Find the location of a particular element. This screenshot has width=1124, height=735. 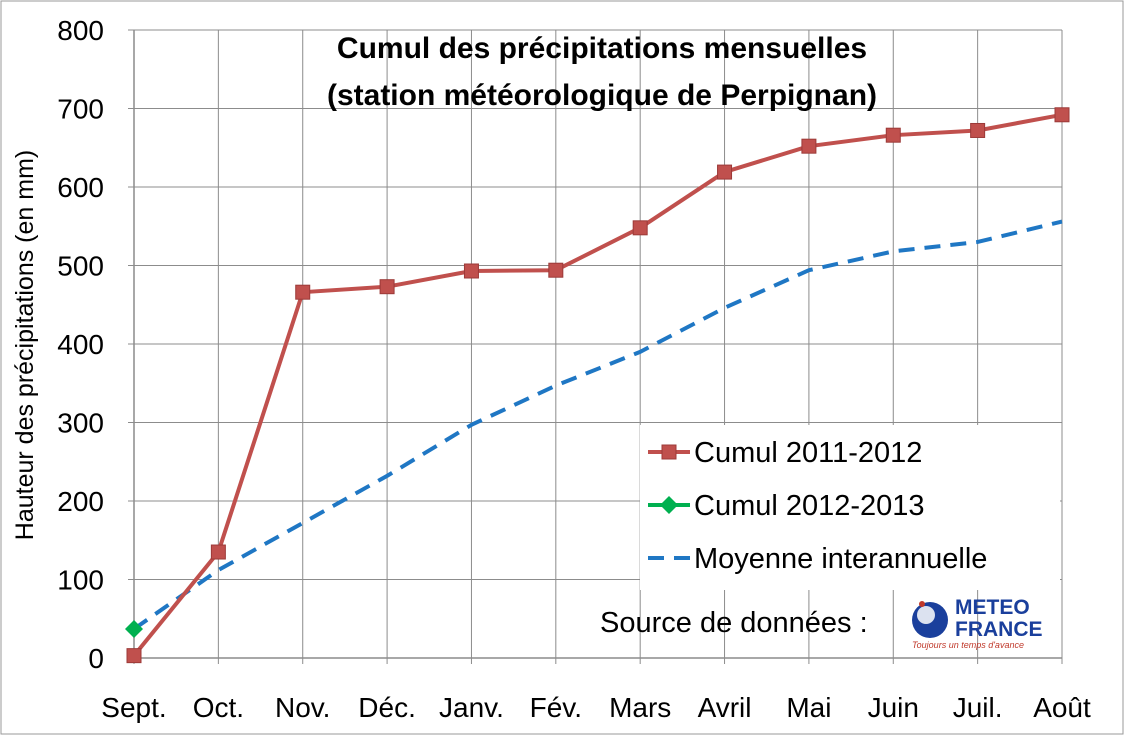

logo-tagline: Toujours un temps d'avance is located at coordinates (968, 645).